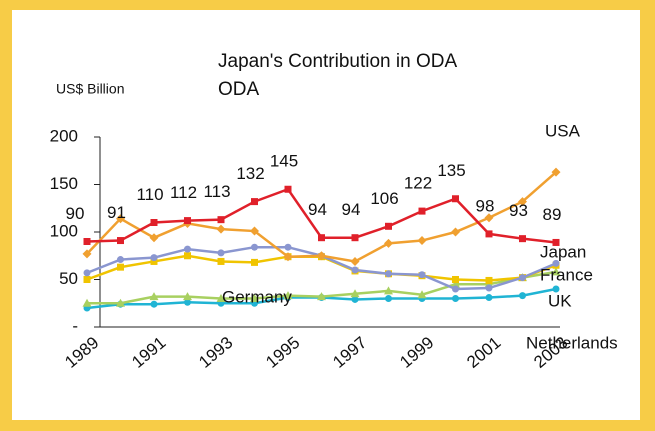 Image resolution: width=655 pixels, height=431 pixels. What do you see at coordinates (239, 89) in the screenshot?
I see `chart-subtitle: ODA` at bounding box center [239, 89].